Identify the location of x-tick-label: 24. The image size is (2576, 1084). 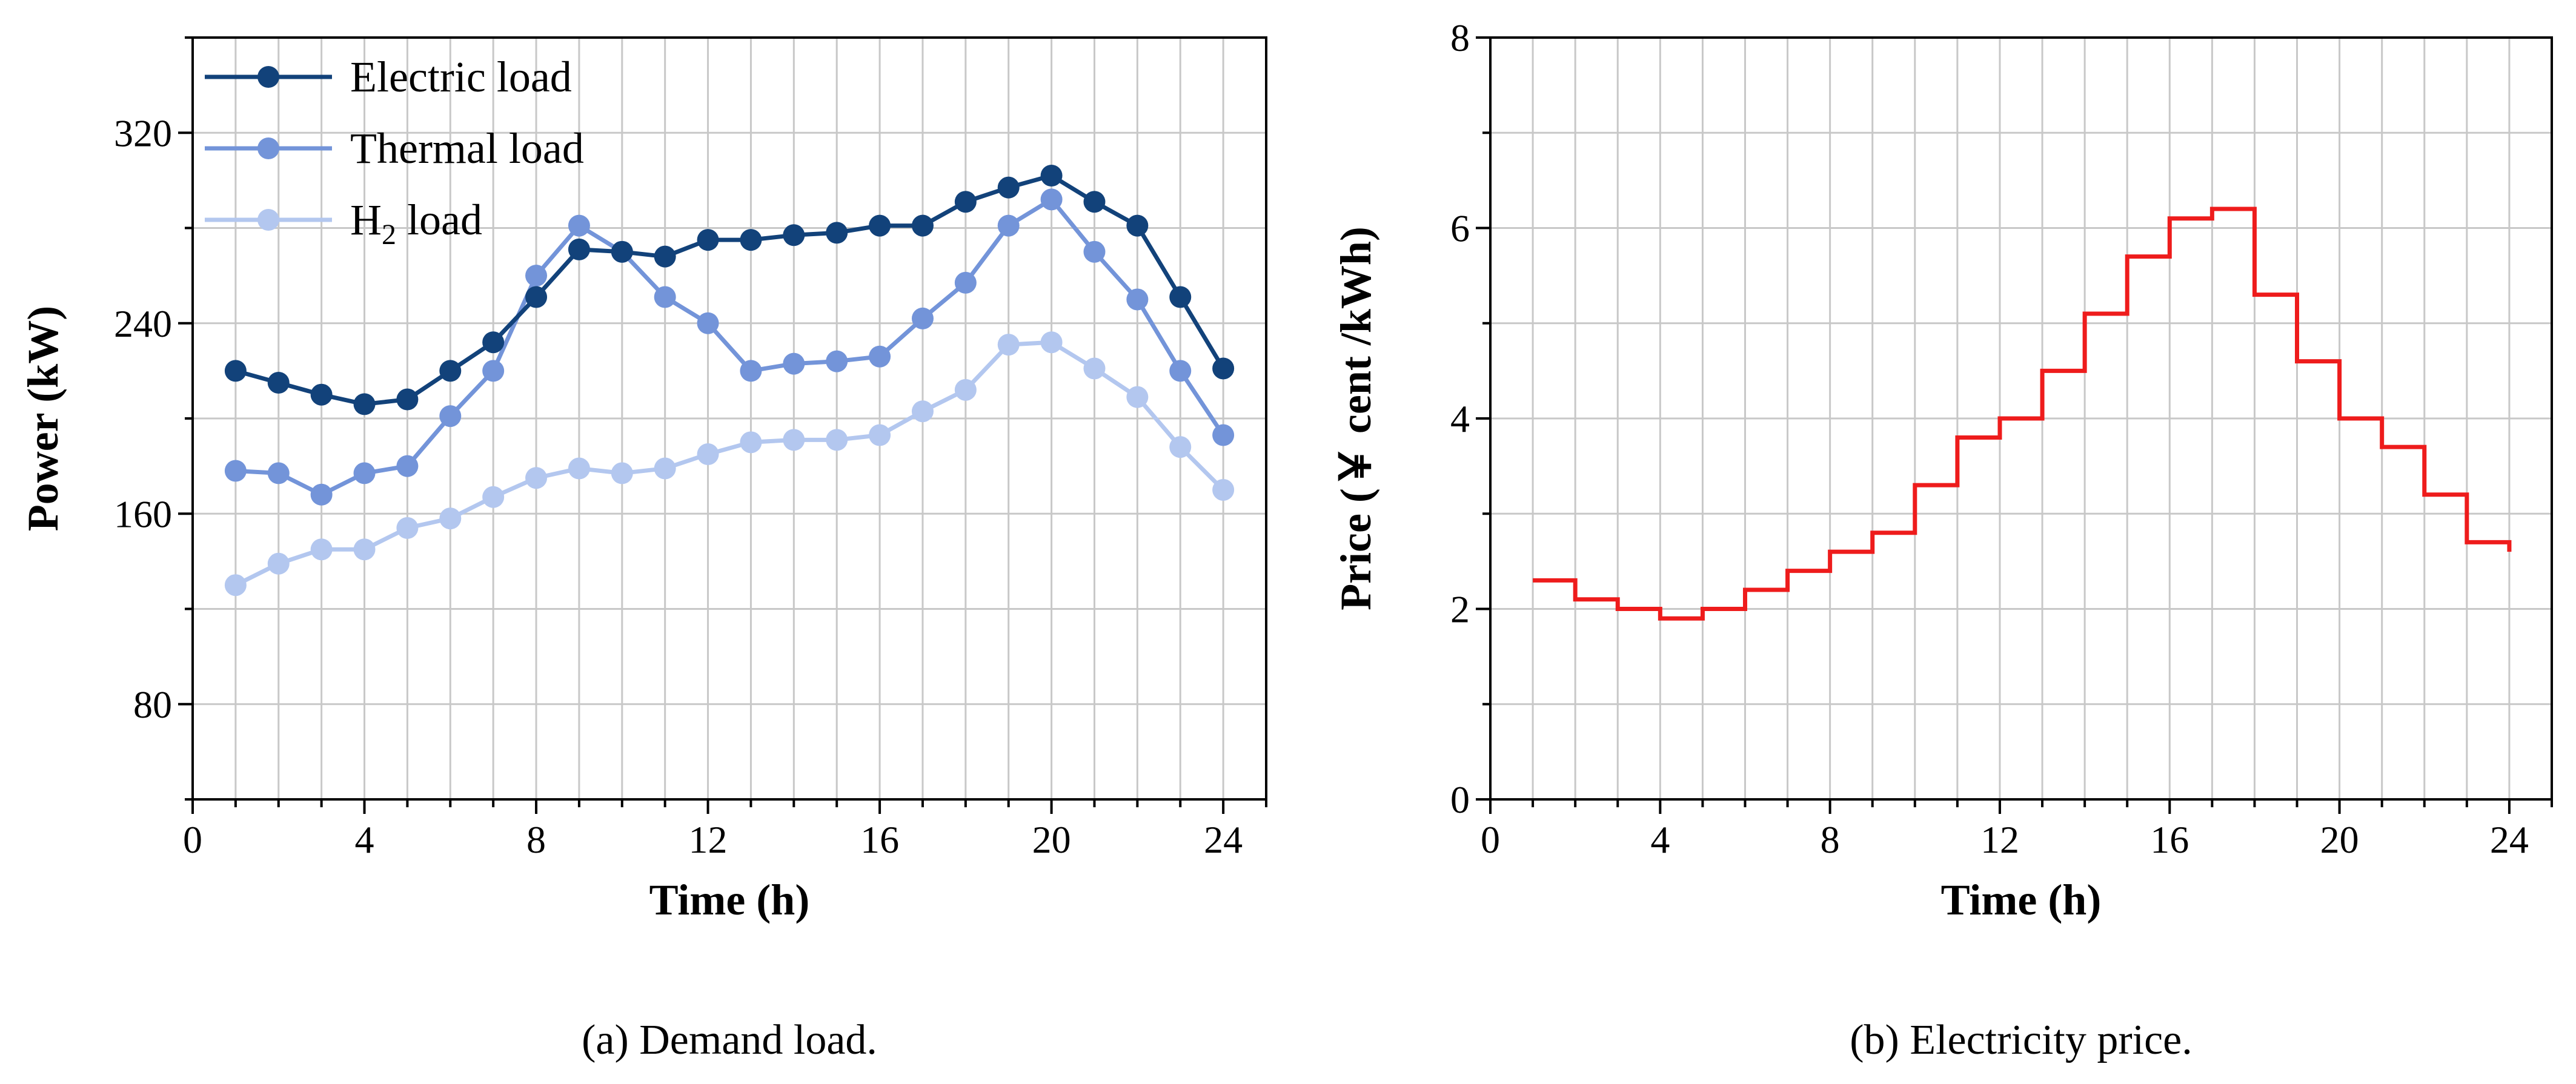
(1223, 840).